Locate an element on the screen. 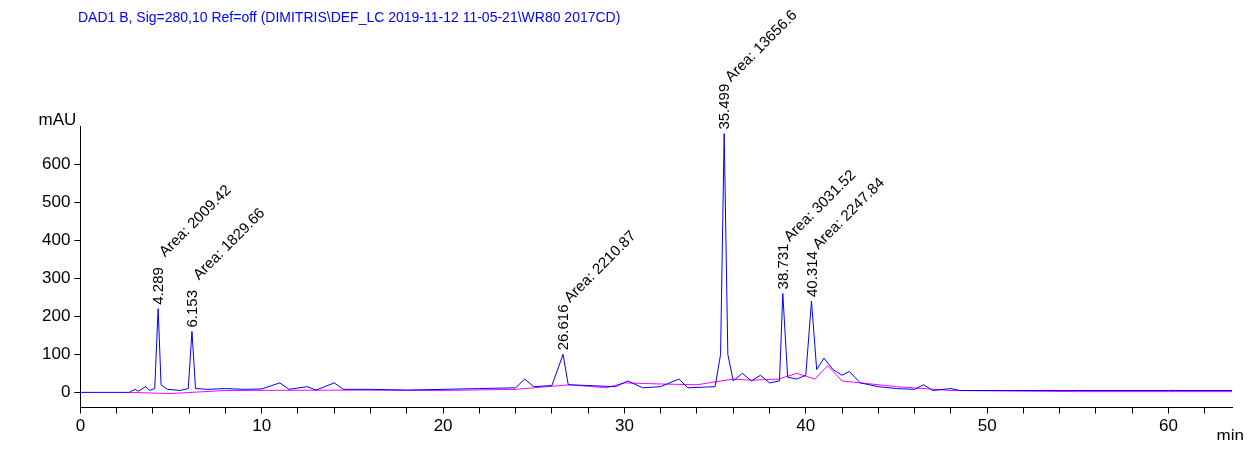 This screenshot has width=1258, height=451. annotation: 6.153 is located at coordinates (192, 308).